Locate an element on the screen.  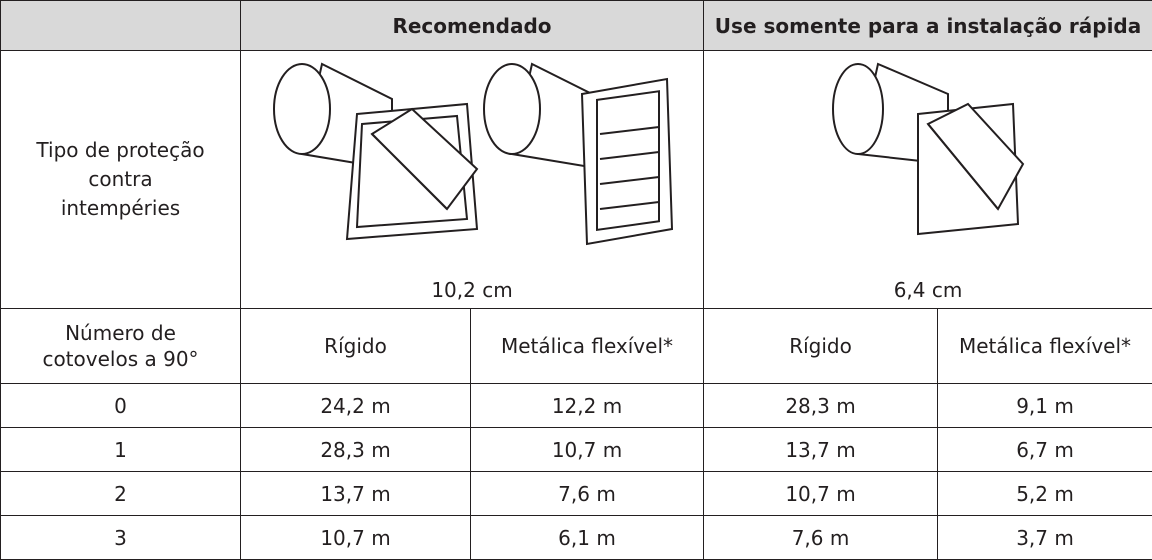
length-cell: 6,7 m is located at coordinates (1045, 450).